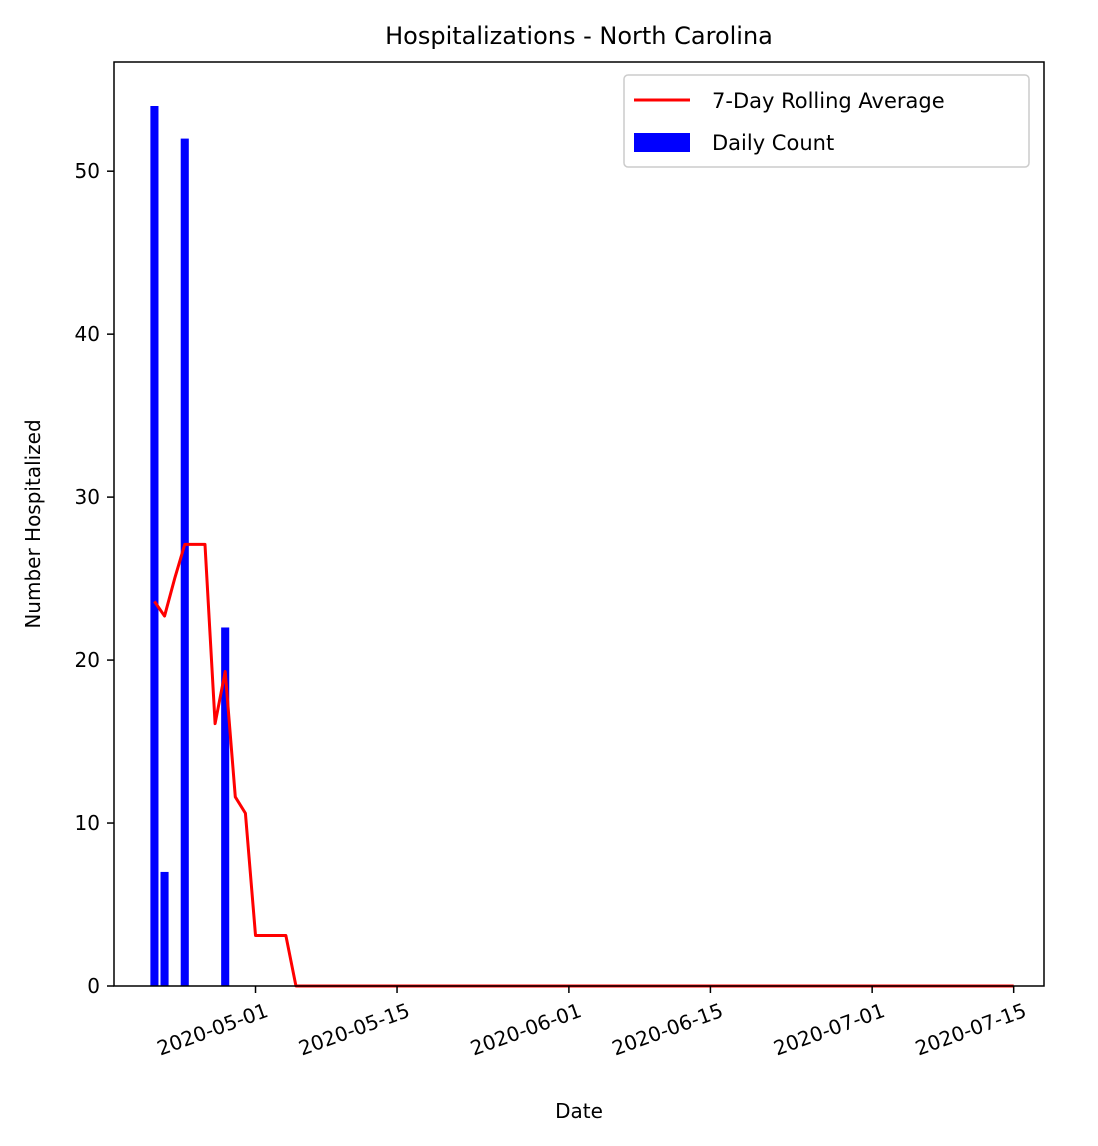 This screenshot has height=1146, width=1098. I want to click on y-tick-label-3: 30, so click(87, 497).